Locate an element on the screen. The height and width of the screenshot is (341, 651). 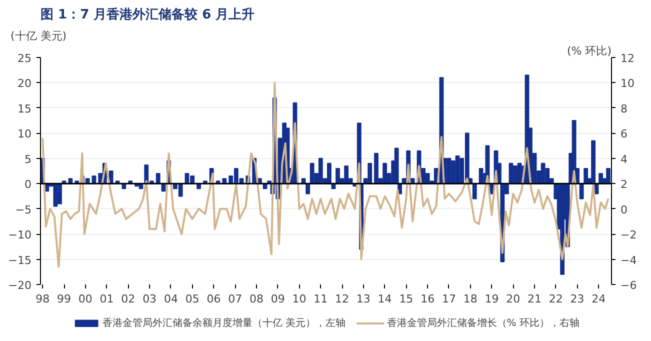
x-tick-label: 18 is located at coordinates (470, 299).